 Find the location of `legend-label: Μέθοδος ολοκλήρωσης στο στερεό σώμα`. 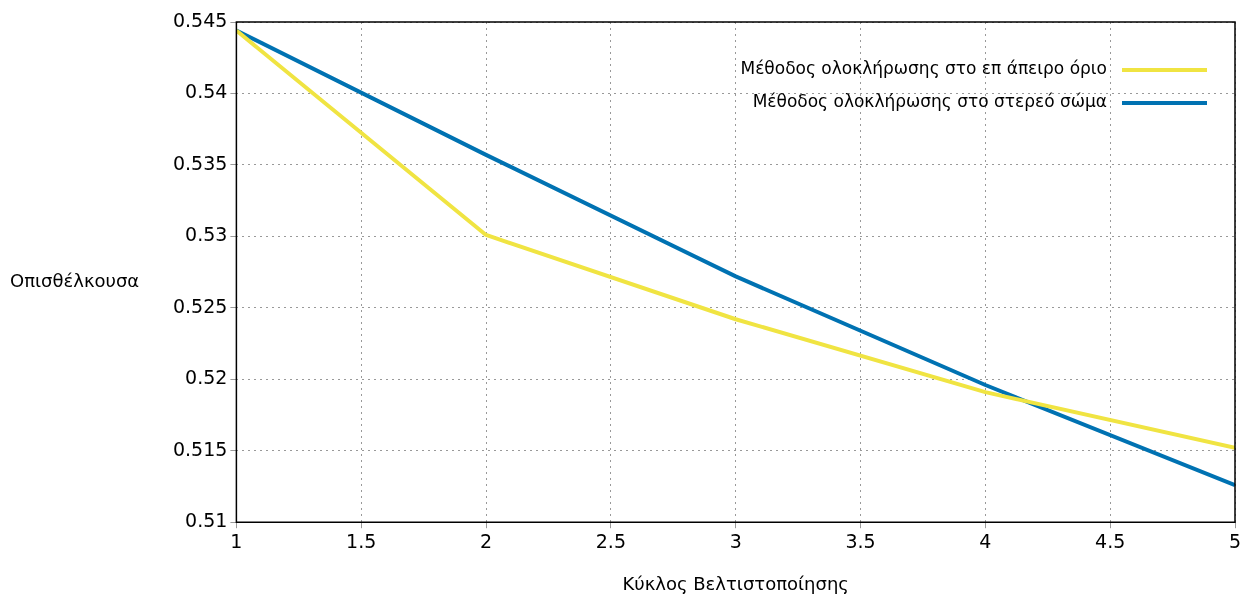

legend-label: Μέθοδος ολοκλήρωσης στο στερεό σώμα is located at coordinates (929, 101).